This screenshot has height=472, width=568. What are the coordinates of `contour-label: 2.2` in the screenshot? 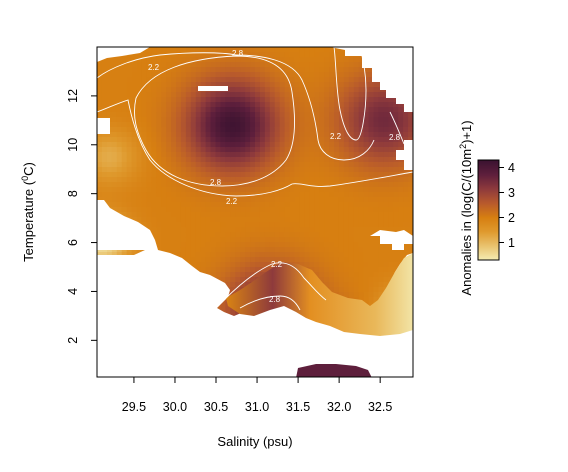 It's located at (277, 264).